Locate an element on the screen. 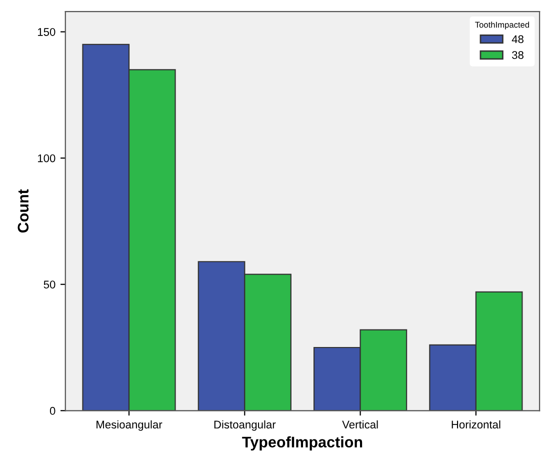 This screenshot has height=464, width=545. legend-title: ToothImpacted is located at coordinates (502, 26).